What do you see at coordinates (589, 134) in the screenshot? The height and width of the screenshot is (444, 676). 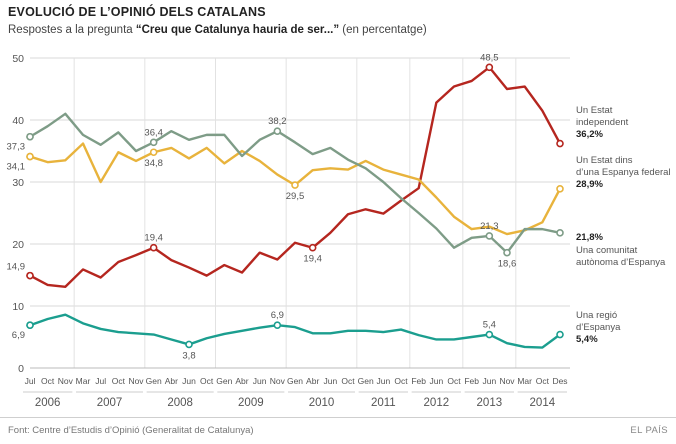 I see `legend-value: 36,2%` at bounding box center [589, 134].